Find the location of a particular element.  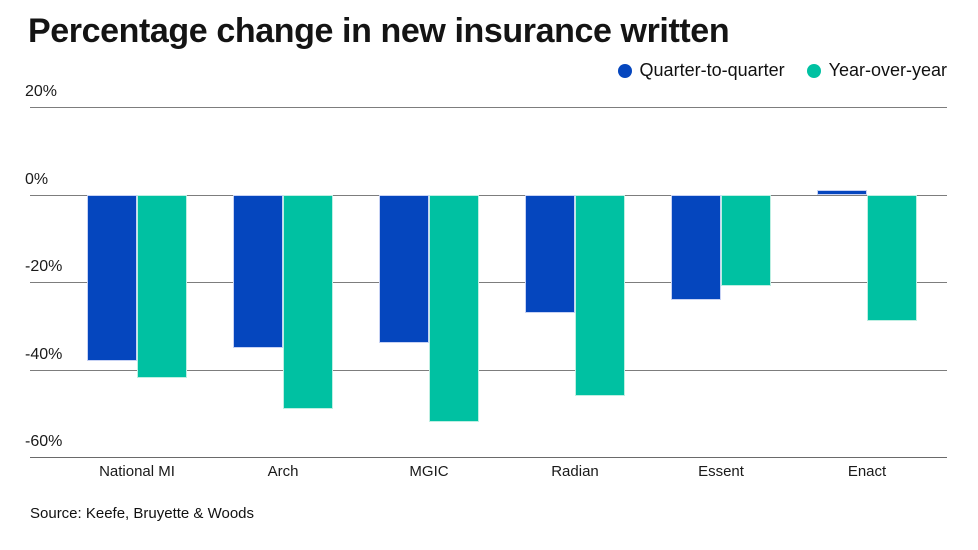

legend-label: Year-over-year is located at coordinates (887, 70).